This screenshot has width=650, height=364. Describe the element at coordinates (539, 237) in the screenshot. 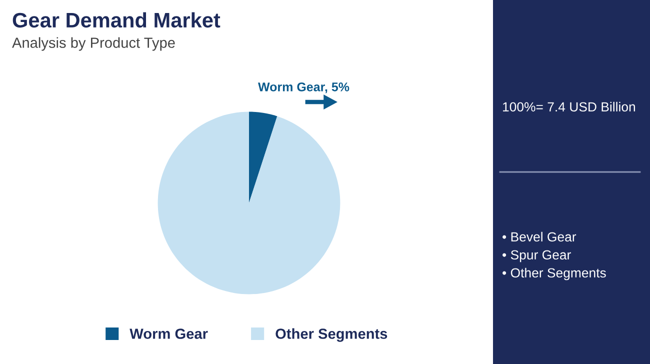

I see `text: • Bevel Gear` at that location.